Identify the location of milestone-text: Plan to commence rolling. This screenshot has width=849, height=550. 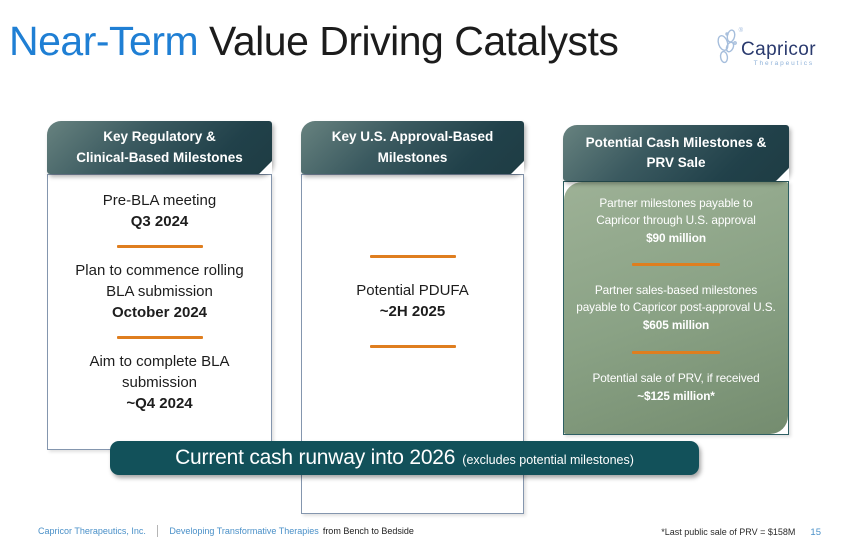
(159, 271).